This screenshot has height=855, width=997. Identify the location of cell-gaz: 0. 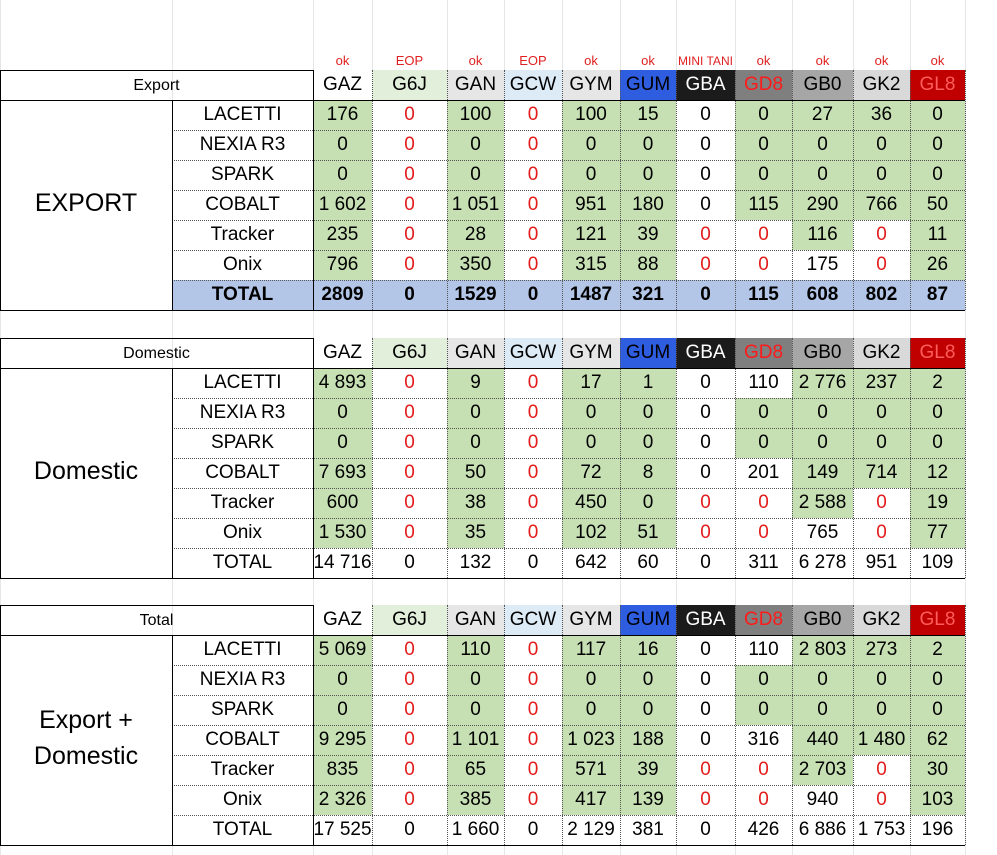
(342, 710).